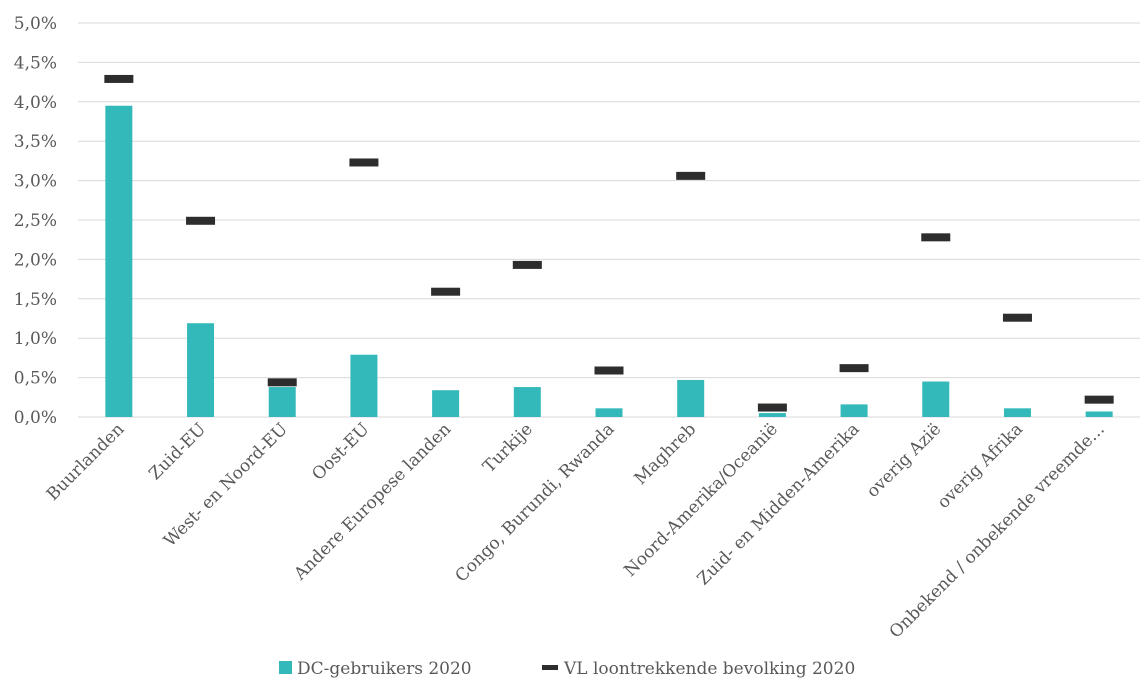 The image size is (1147, 686). I want to click on y-tick-label: 4,5%, so click(35, 63).